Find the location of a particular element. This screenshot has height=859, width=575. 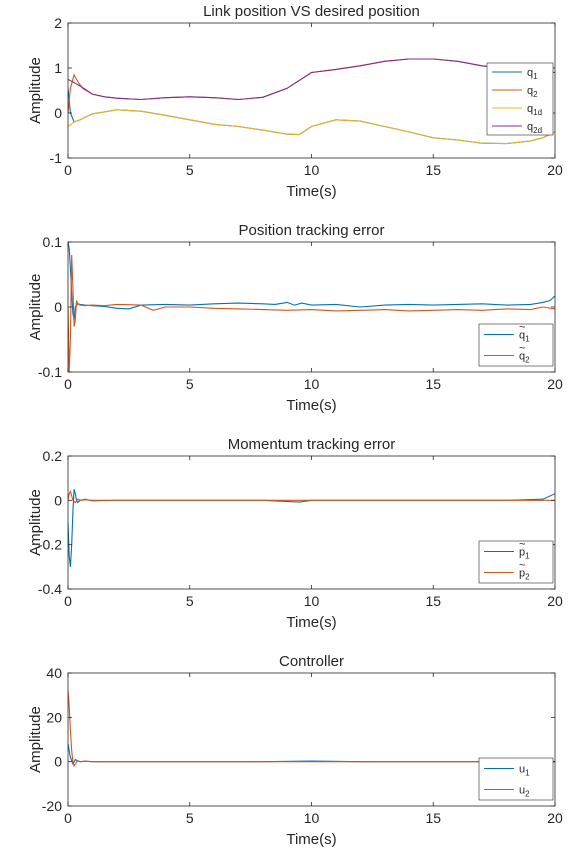

y-tick-label: 40 is located at coordinates (54, 673).